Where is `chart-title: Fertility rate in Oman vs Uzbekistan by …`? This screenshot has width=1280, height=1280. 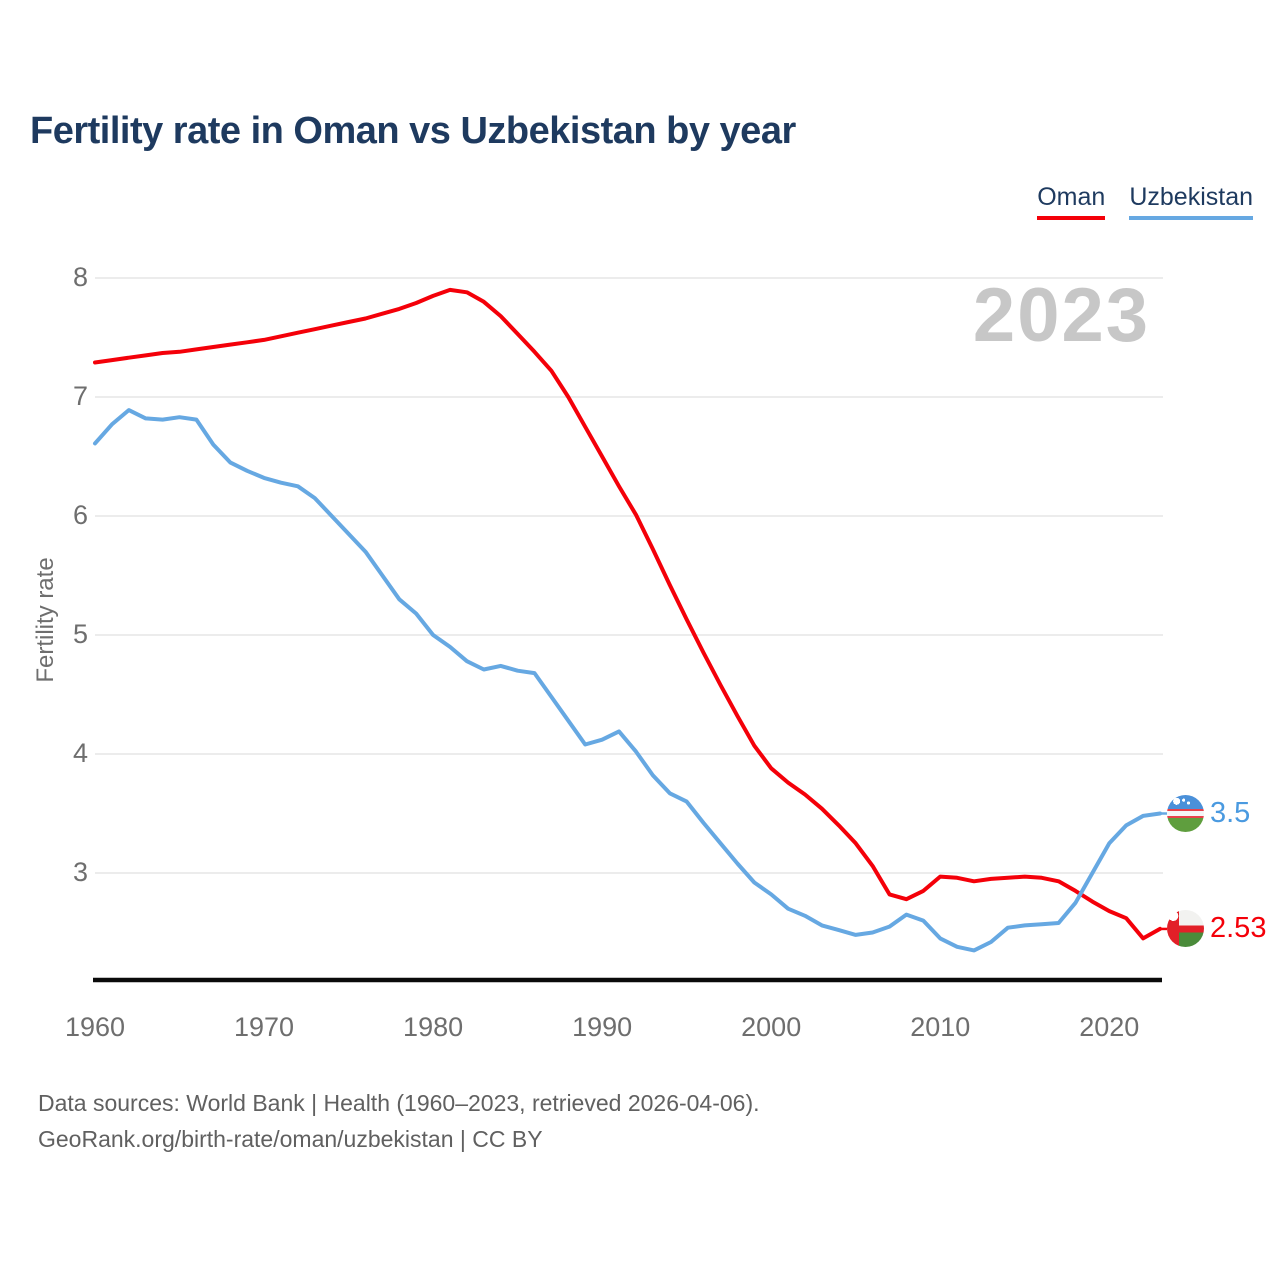
chart-title: Fertility rate in Oman vs Uzbekistan by … is located at coordinates (413, 131).